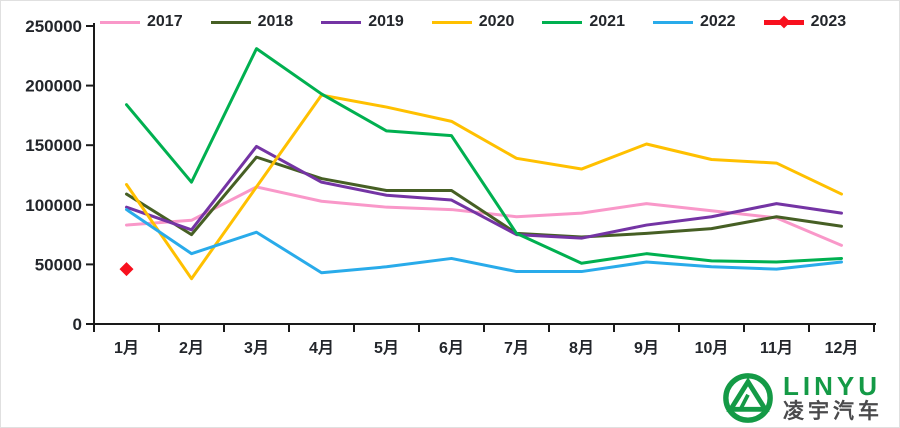 This screenshot has width=900, height=428. What do you see at coordinates (805, 21) in the screenshot?
I see `legend-item-2023: 2023` at bounding box center [805, 21].